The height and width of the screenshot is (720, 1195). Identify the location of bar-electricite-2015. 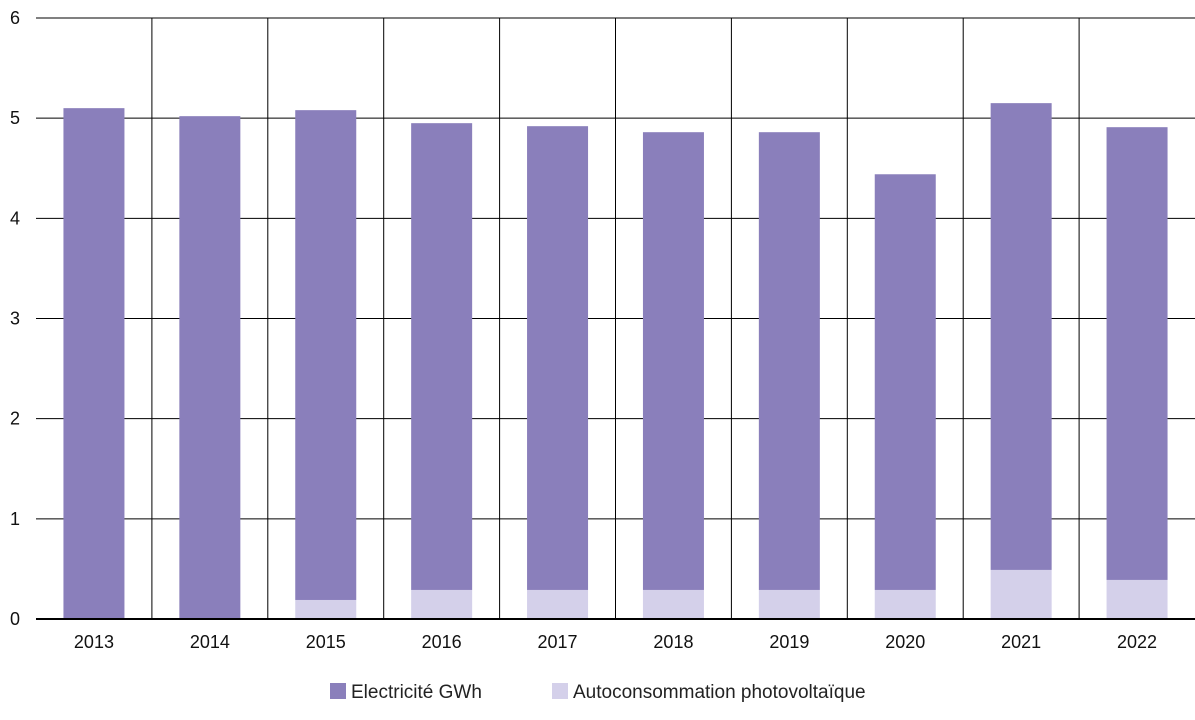
(326, 355).